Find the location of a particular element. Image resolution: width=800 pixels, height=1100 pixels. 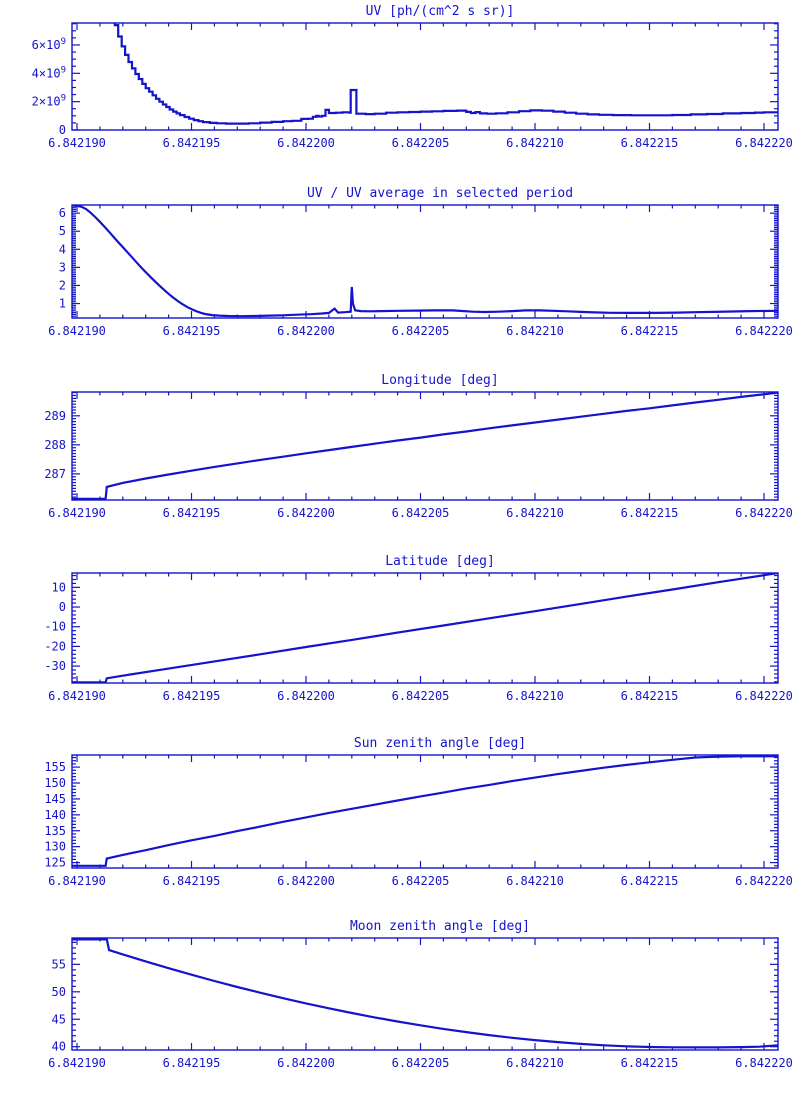

y-tick-label: 155 is located at coordinates (55, 767).